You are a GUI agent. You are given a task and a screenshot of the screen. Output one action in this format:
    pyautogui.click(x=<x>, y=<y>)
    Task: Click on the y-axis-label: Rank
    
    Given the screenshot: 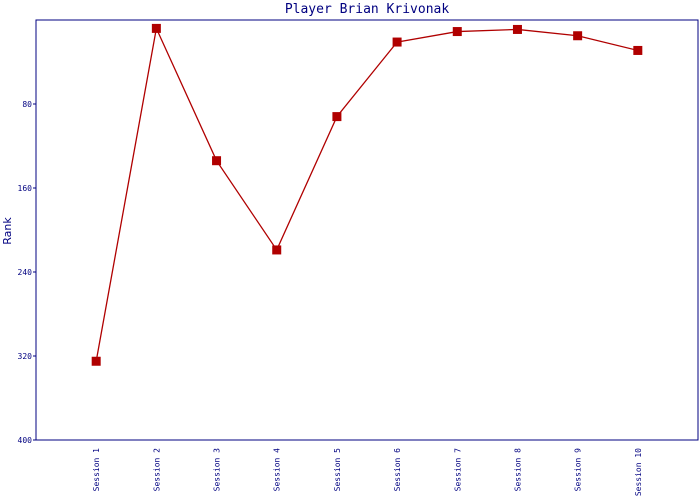 What is the action you would take?
    pyautogui.click(x=7, y=231)
    